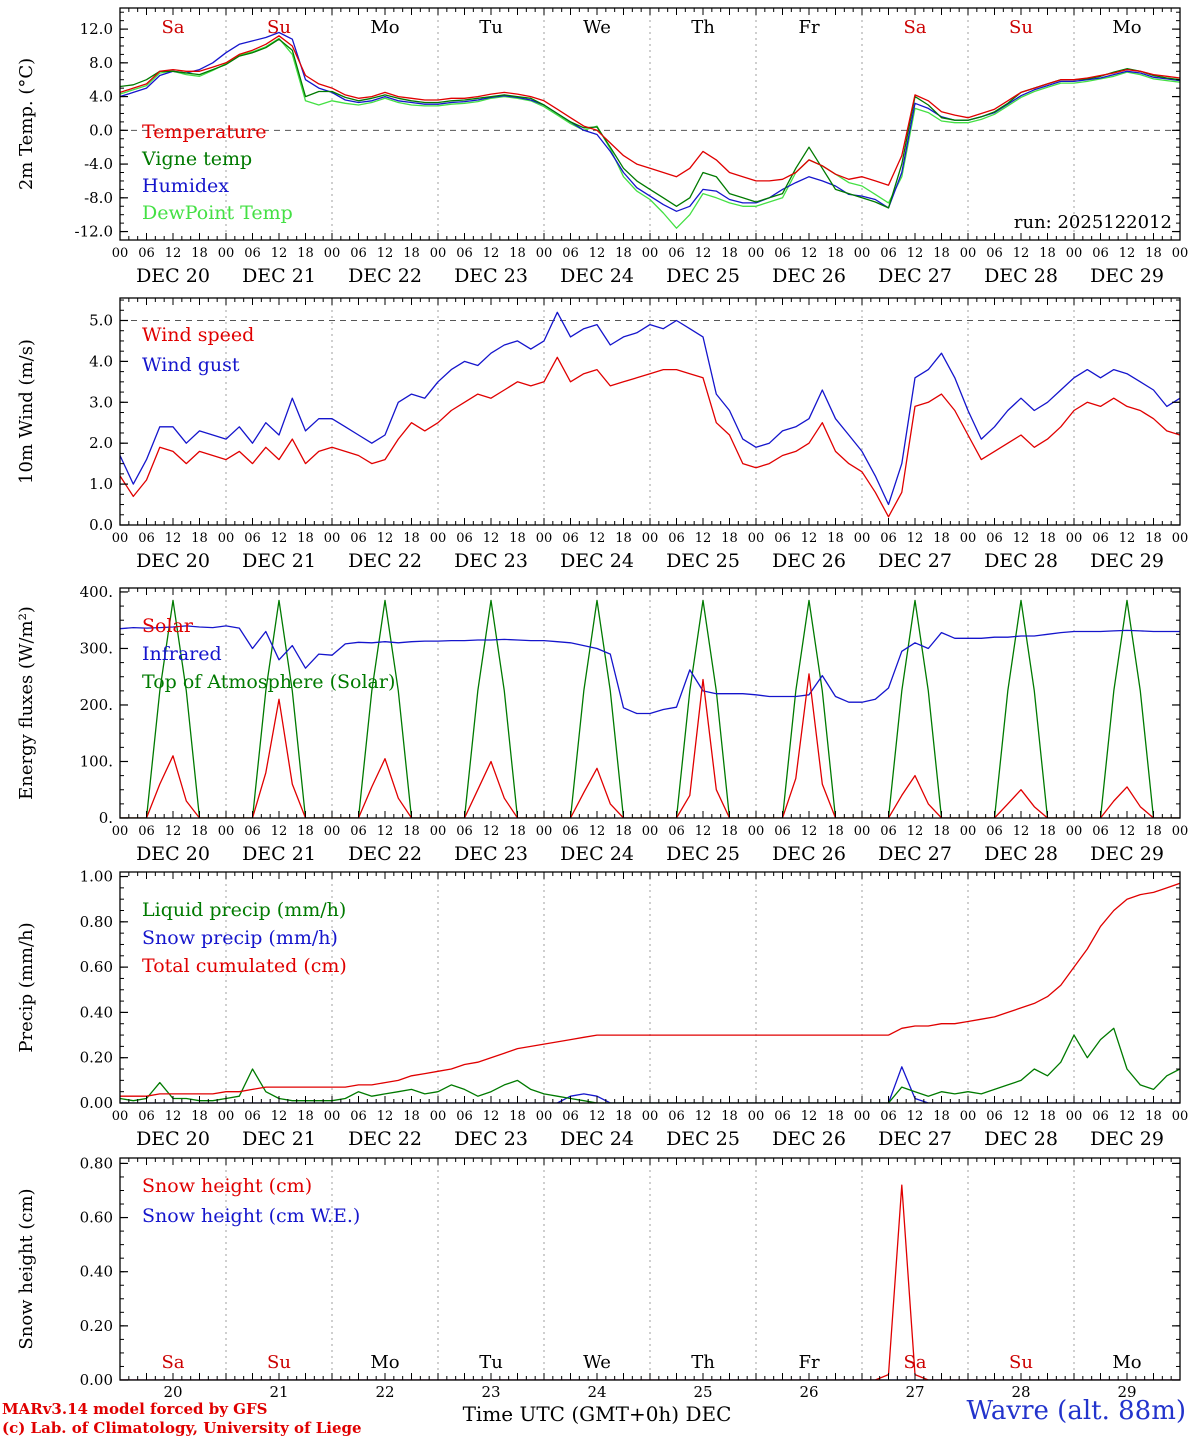  Describe the element at coordinates (809, 276) in the screenshot. I see `date-label: DEC 26` at that location.